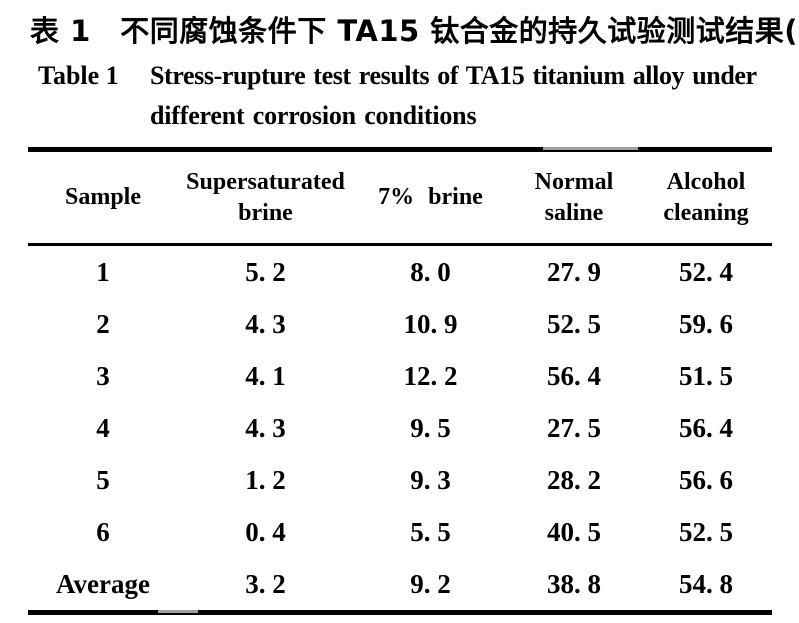 The image size is (799, 623). What do you see at coordinates (430, 583) in the screenshot?
I see `cell-7-percent-brine: 9. 2` at bounding box center [430, 583].